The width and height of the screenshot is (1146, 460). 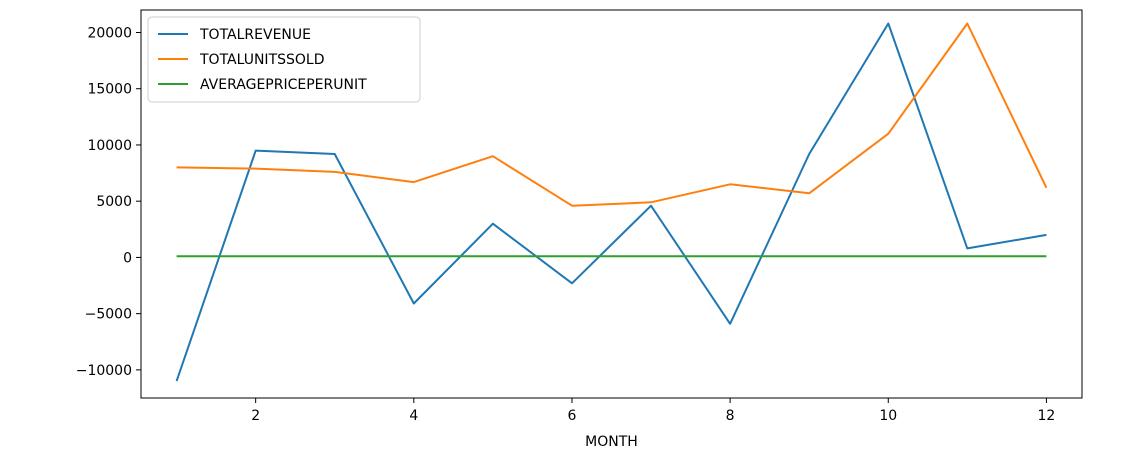 What do you see at coordinates (109, 33) in the screenshot?
I see `y-tick-label: 20000` at bounding box center [109, 33].